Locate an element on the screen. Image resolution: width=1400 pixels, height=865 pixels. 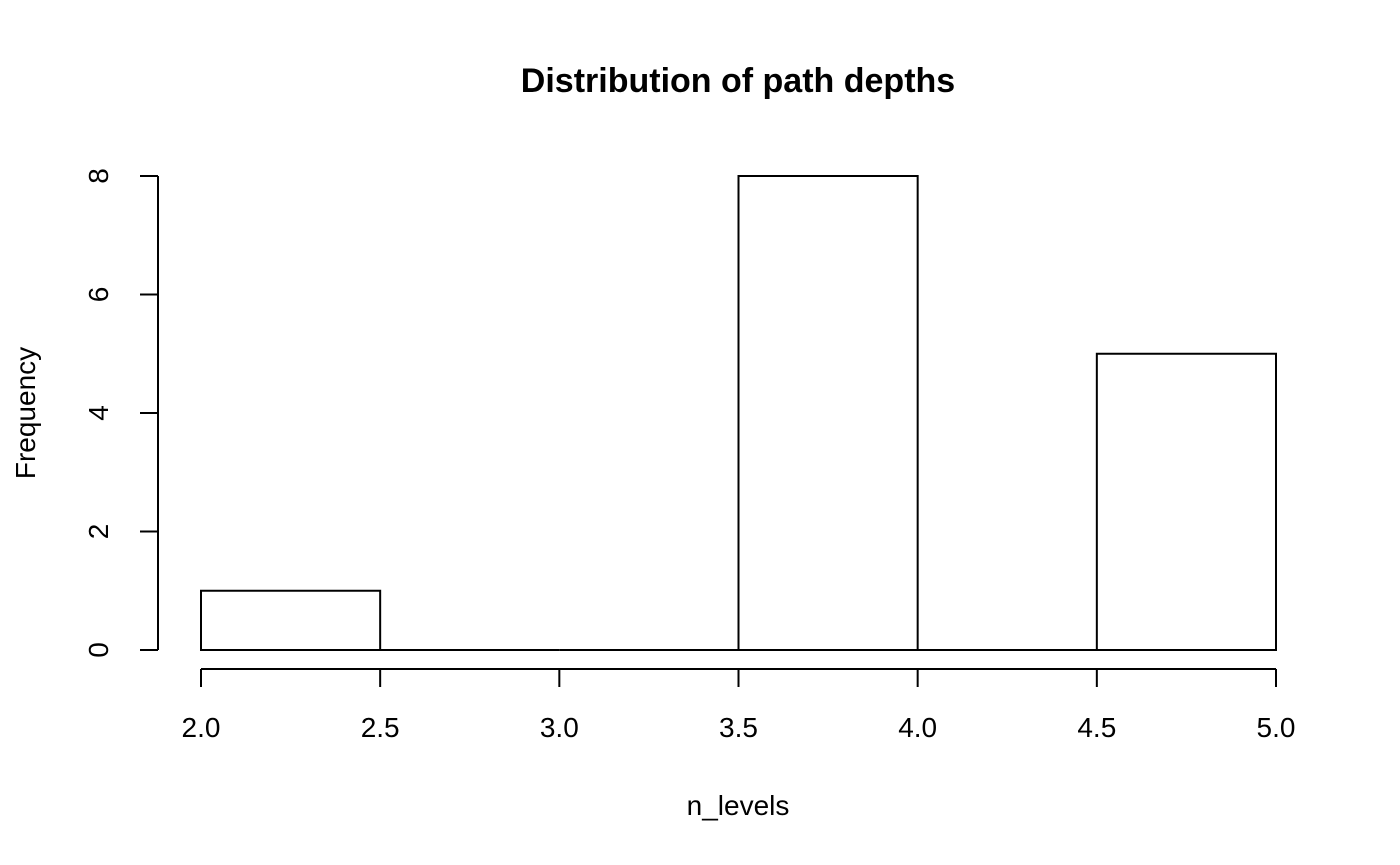
y-axis-label: Frequency is located at coordinates (25, 413).